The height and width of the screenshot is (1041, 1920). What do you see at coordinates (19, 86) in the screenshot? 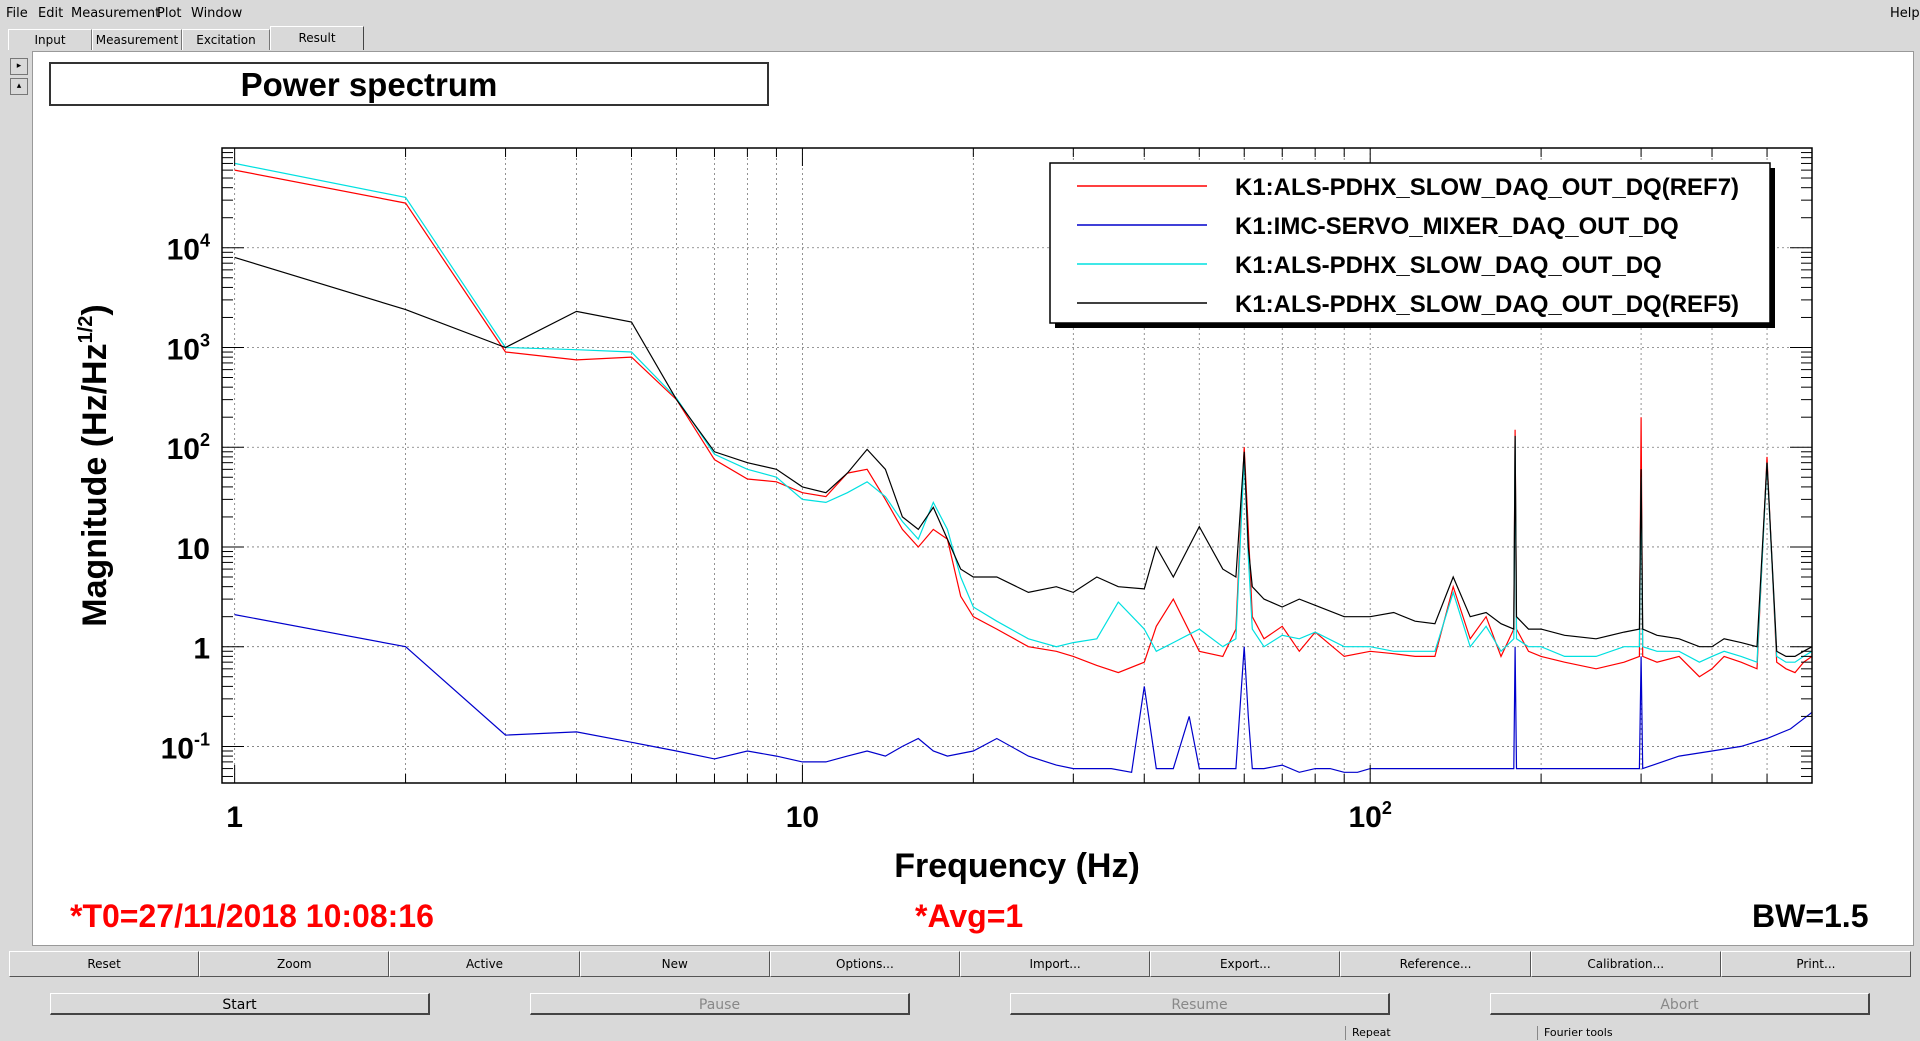
I see `scroll-up-icon: ▴` at bounding box center [19, 86].